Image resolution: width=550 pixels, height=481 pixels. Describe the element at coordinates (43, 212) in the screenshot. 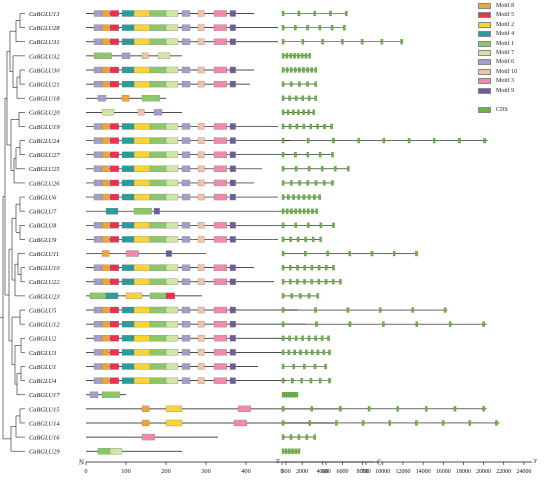

I see `gene-name: CaBGLU7` at that location.